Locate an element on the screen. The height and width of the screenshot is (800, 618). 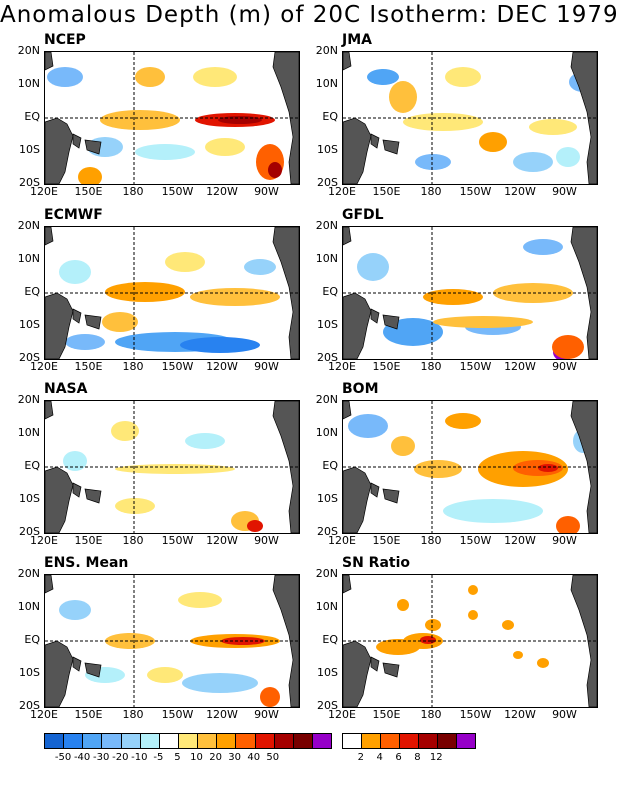
map-plot-gfdl is located at coordinates (470, 293).